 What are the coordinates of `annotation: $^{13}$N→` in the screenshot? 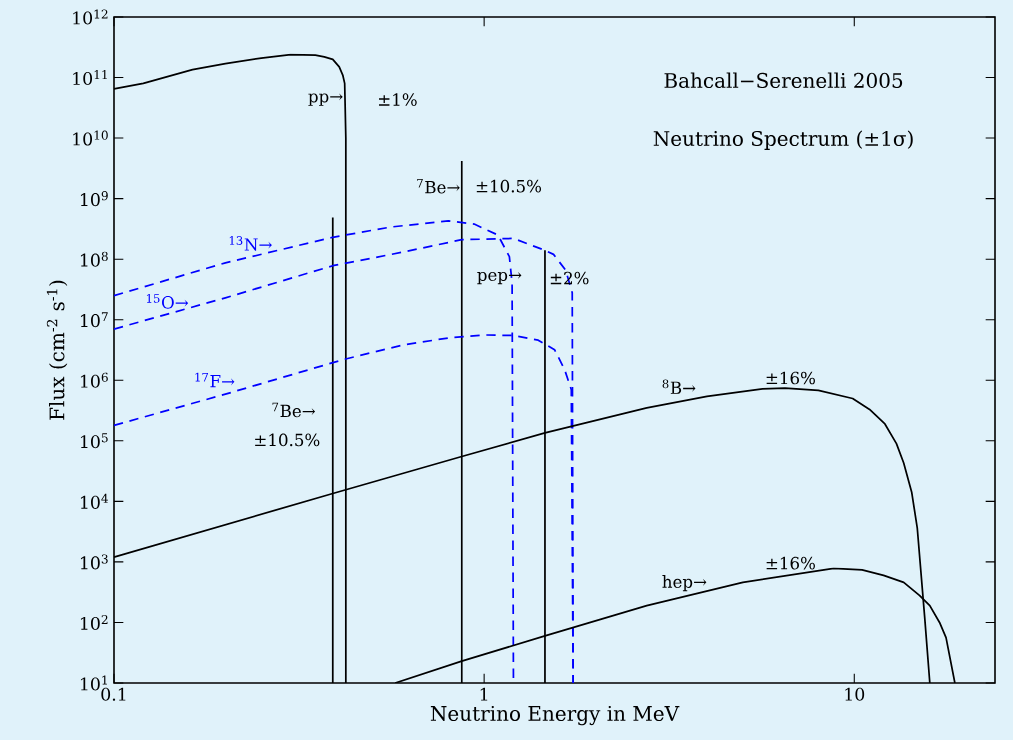 It's located at (250, 243).